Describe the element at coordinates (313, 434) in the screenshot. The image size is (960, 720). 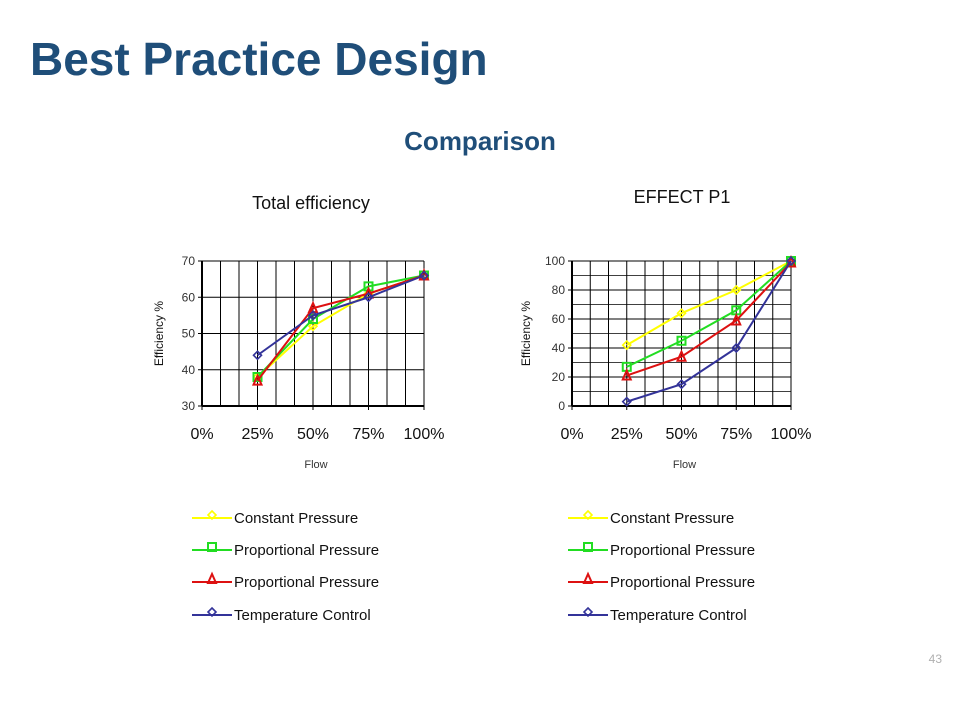
I see `chart-1-x-tick-label: 50%` at that location.